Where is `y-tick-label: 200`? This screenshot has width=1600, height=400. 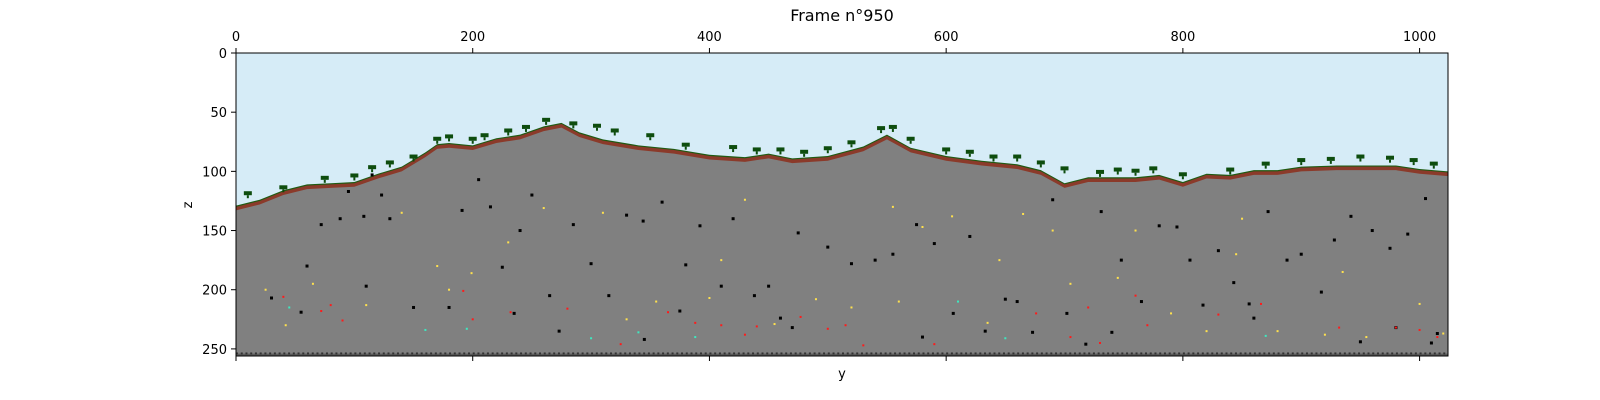 y-tick-label: 200 is located at coordinates (214, 291).